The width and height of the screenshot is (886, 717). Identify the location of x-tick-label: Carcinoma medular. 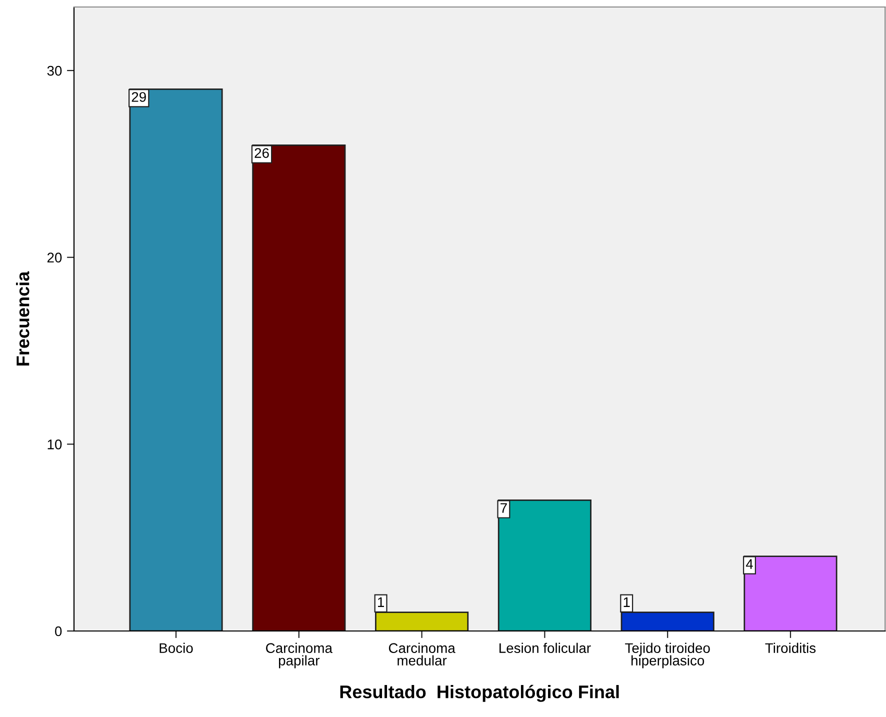
(422, 654).